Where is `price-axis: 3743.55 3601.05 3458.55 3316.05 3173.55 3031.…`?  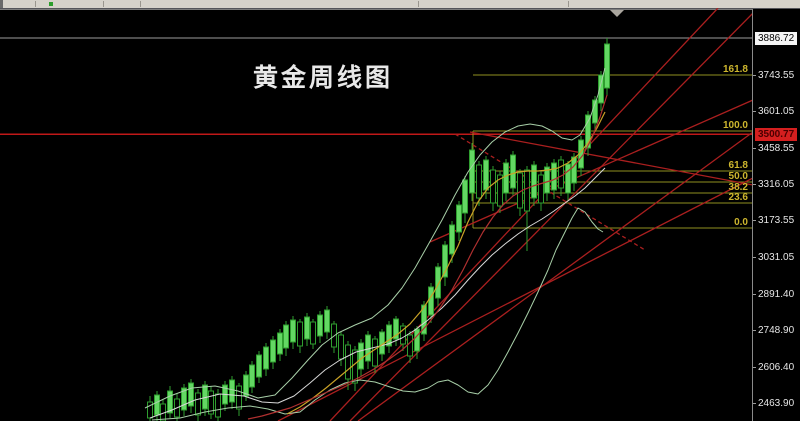
price-axis: 3743.55 3601.05 3458.55 3316.05 3173.55 3031.… is located at coordinates (776, 215).